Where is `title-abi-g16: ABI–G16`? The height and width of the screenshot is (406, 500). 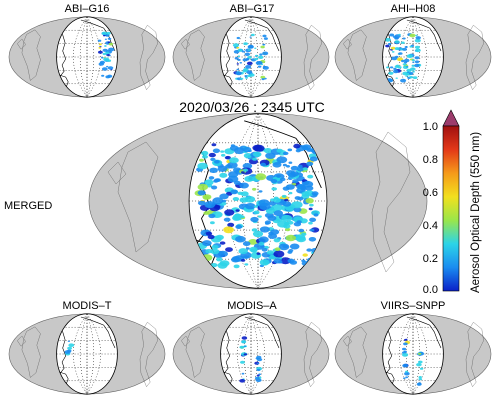
title-abi-g16: ABI–G16 is located at coordinates (87, 9).